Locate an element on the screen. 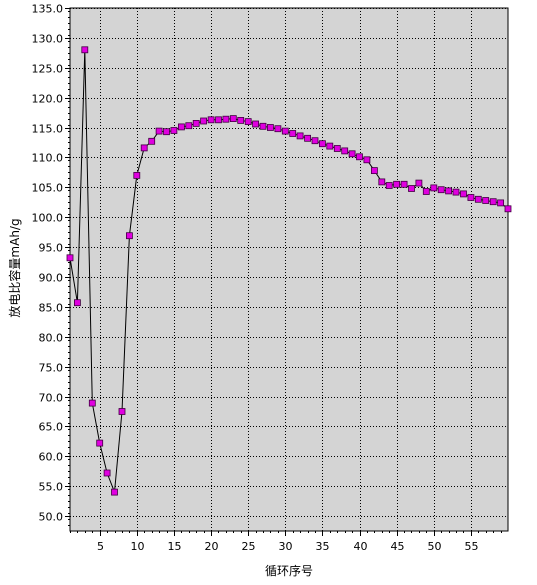 The image size is (537, 585). x-tick-label: 30 is located at coordinates (286, 546).